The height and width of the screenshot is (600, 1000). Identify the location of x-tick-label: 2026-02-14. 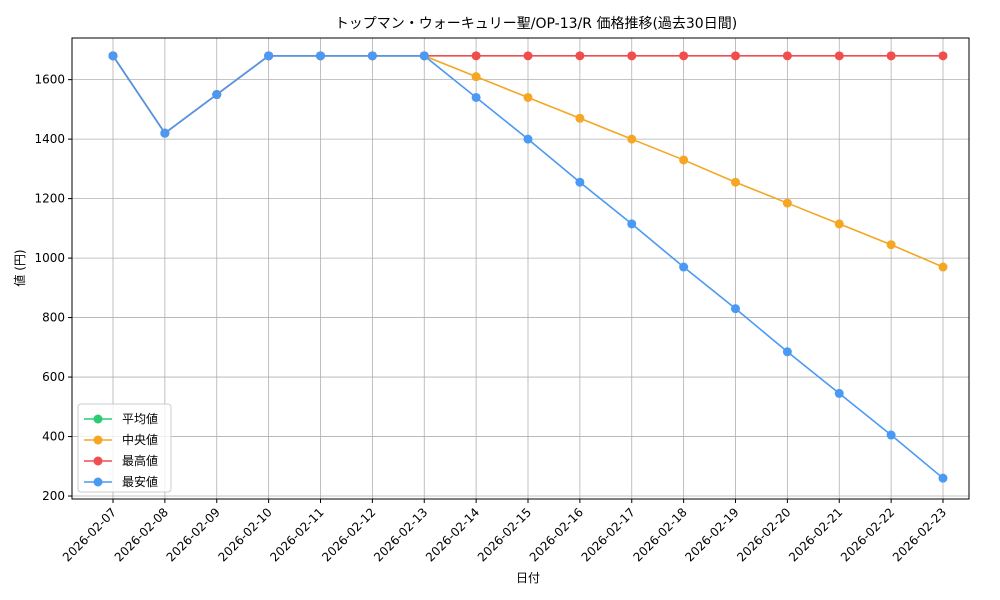
(452, 534).